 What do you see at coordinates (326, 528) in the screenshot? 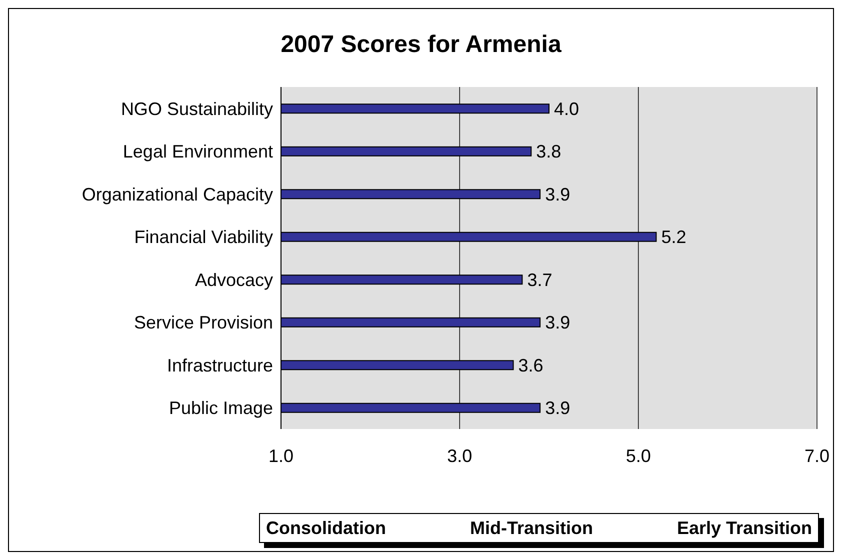
I see `text: Consolidation` at bounding box center [326, 528].